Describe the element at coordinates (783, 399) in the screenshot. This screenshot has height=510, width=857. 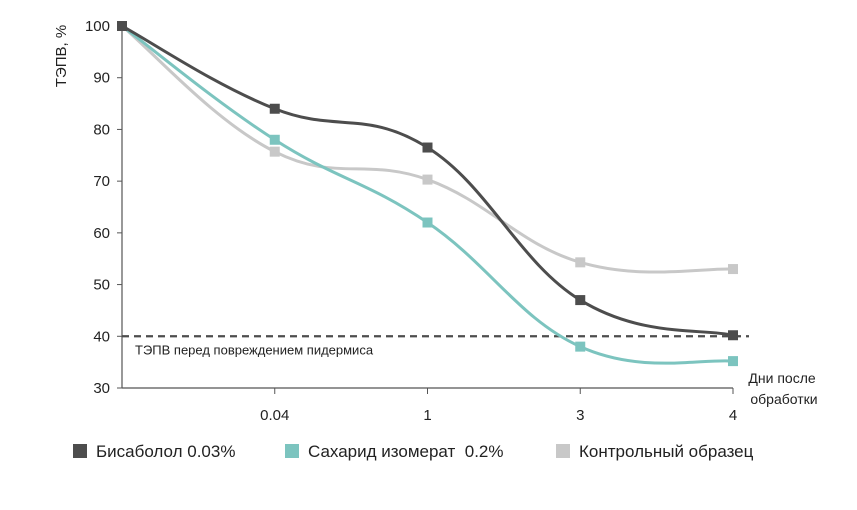
I see `x-axis-title-line-2: обработки` at that location.